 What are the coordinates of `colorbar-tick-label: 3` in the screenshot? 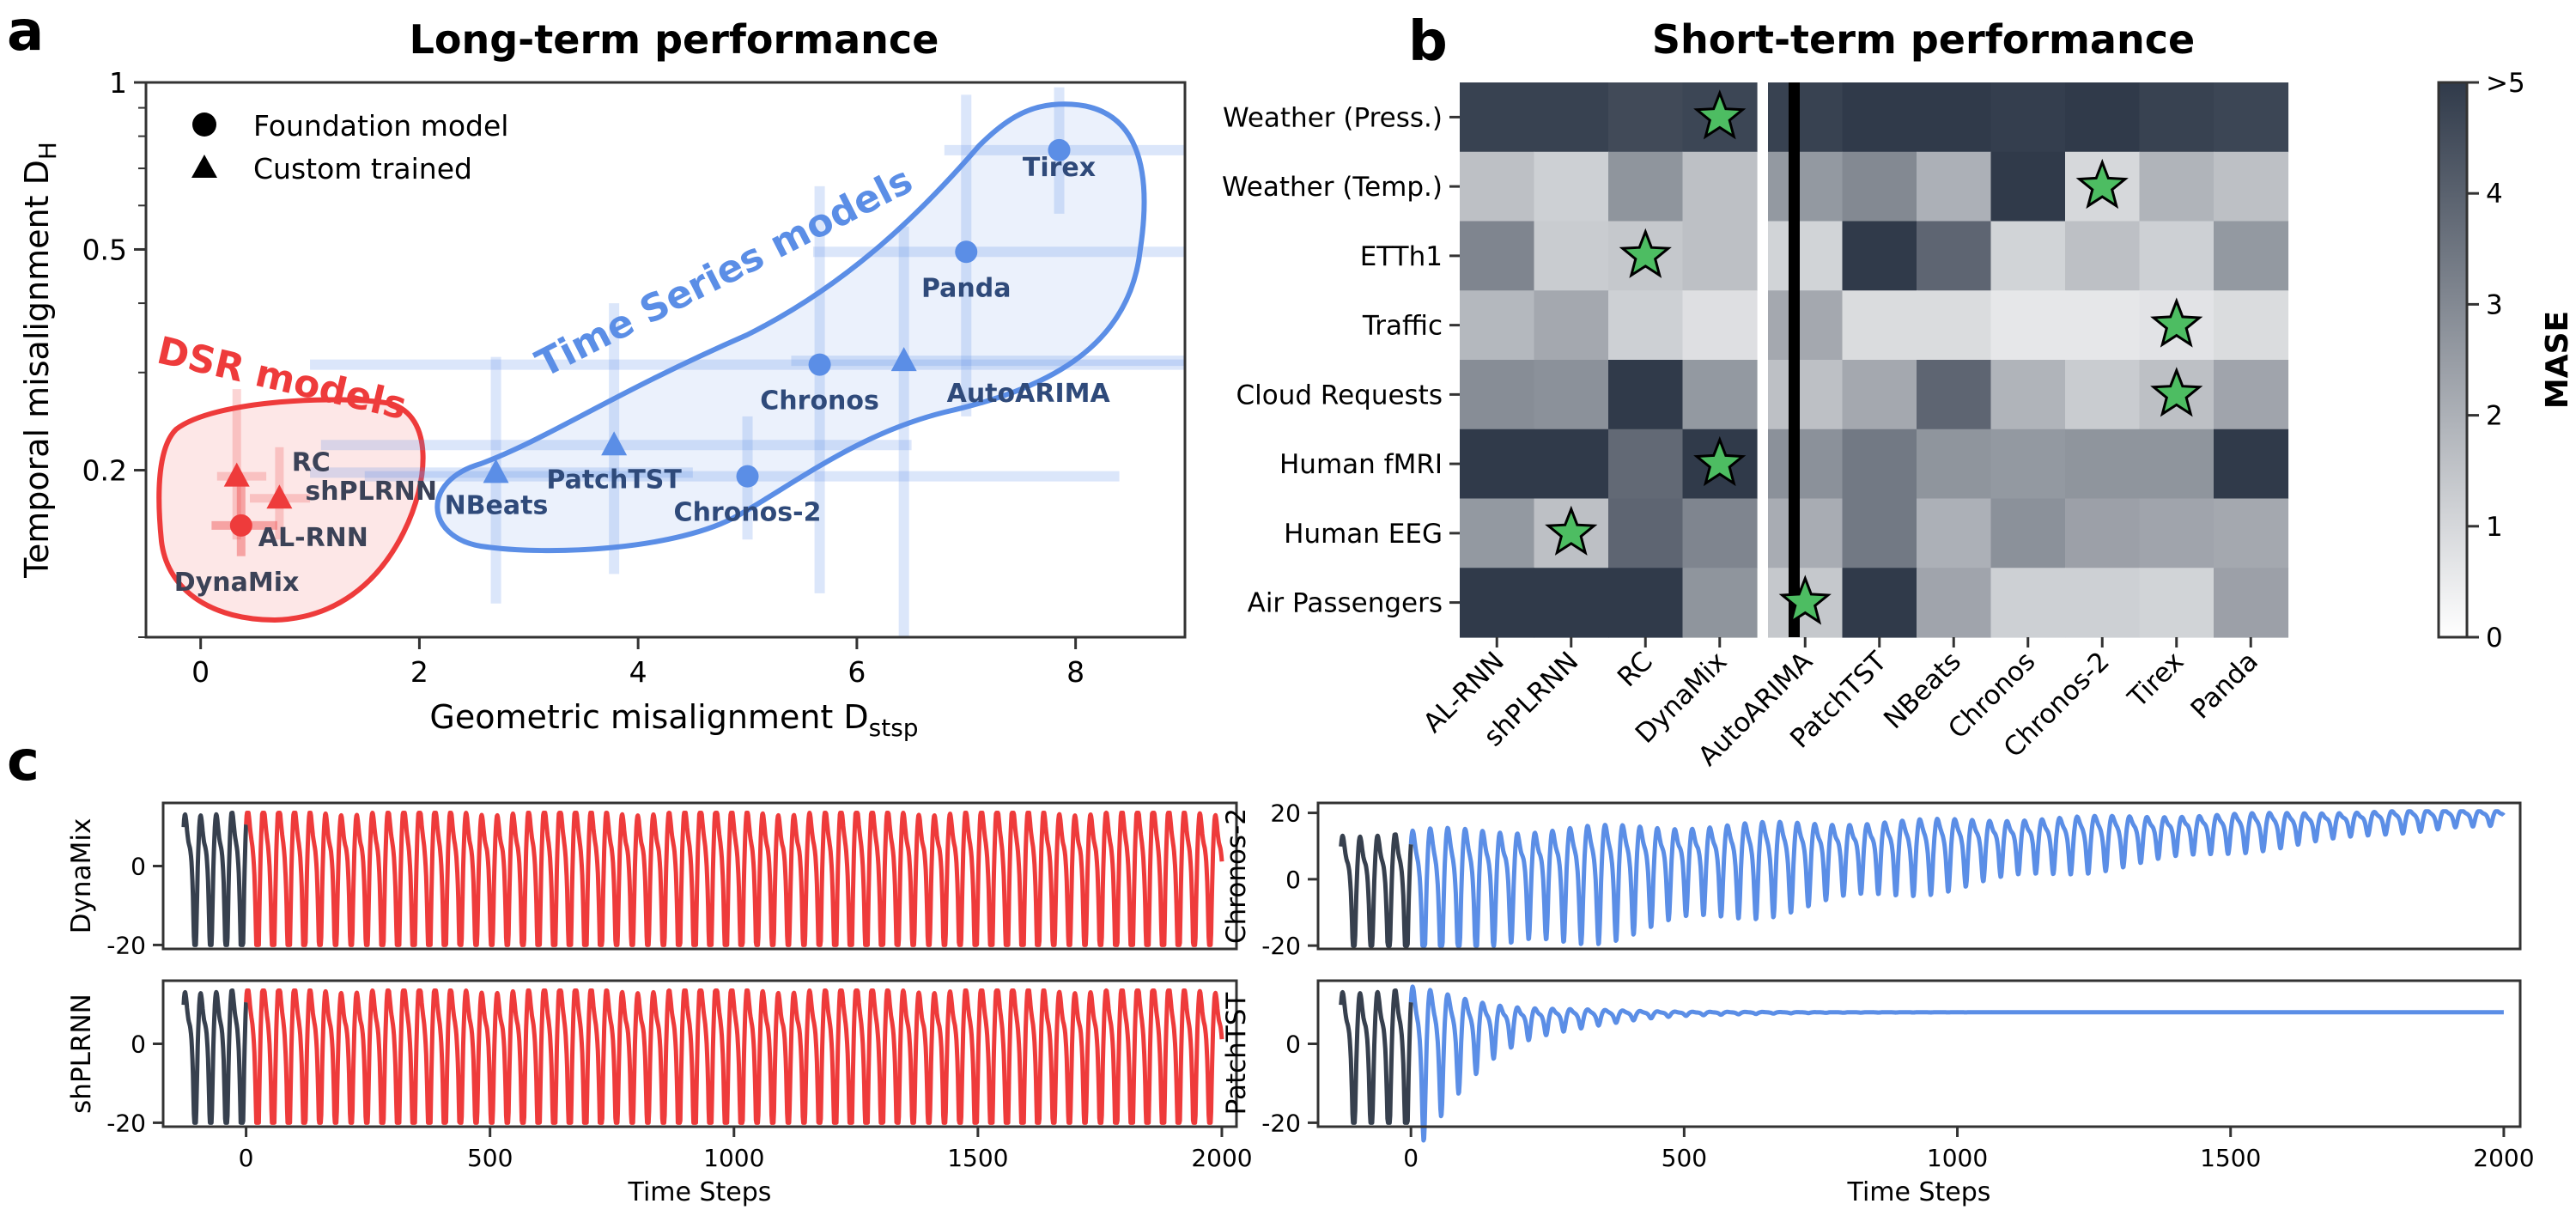 It's located at (2494, 304).